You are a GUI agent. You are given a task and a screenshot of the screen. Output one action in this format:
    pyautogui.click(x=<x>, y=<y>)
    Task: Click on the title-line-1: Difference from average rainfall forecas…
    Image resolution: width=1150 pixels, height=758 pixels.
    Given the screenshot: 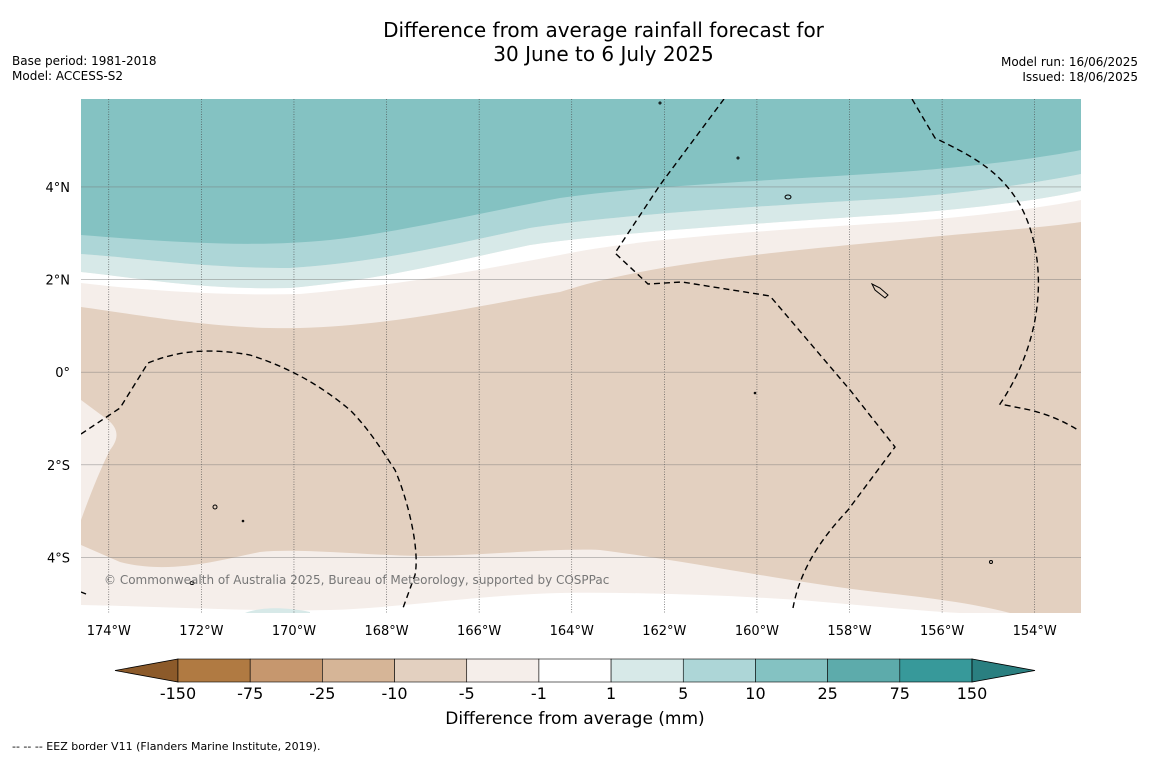 What is the action you would take?
    pyautogui.click(x=603, y=30)
    